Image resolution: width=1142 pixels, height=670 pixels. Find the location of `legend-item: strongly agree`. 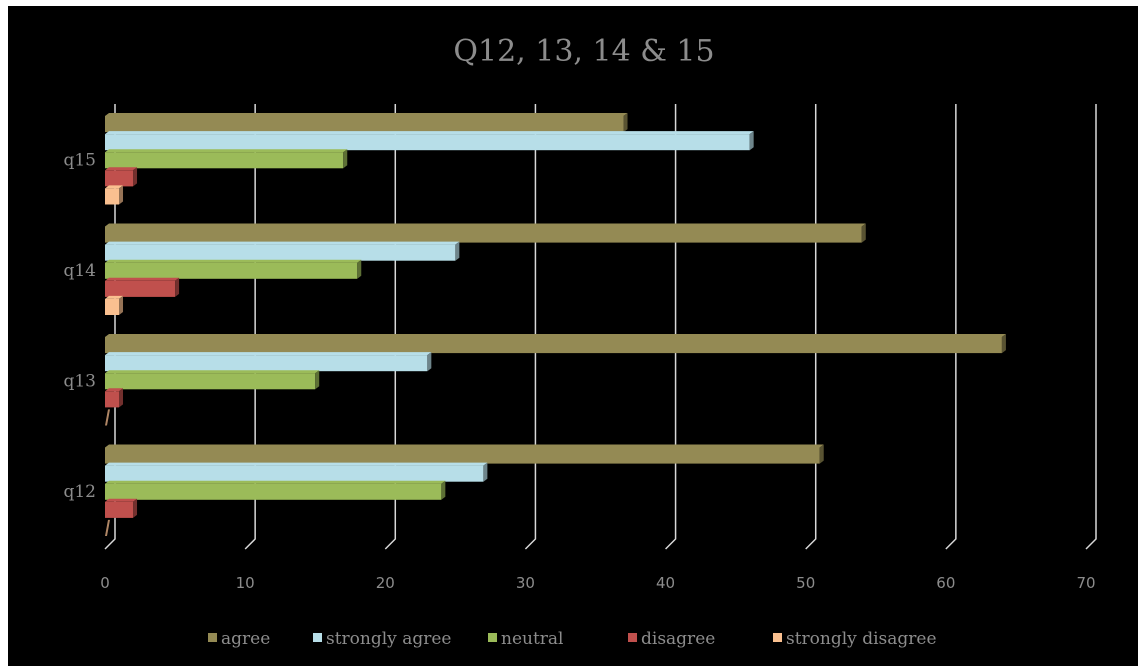

legend-item: strongly agree is located at coordinates (382, 639).